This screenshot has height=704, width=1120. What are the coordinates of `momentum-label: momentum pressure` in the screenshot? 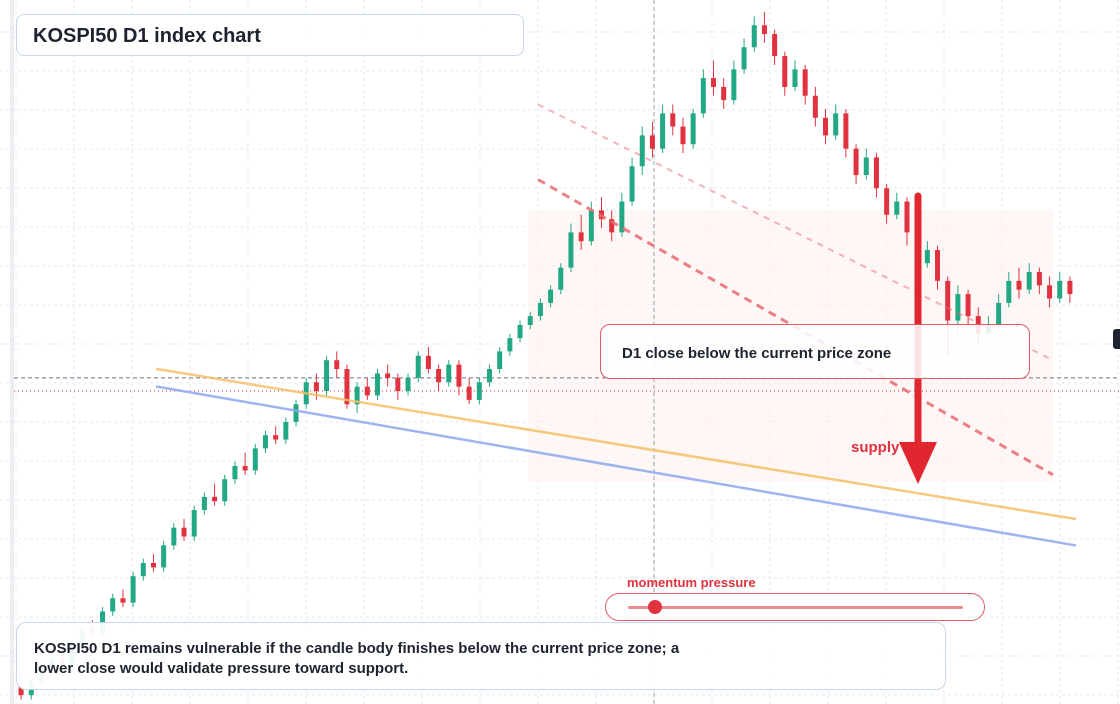 It's located at (691, 582).